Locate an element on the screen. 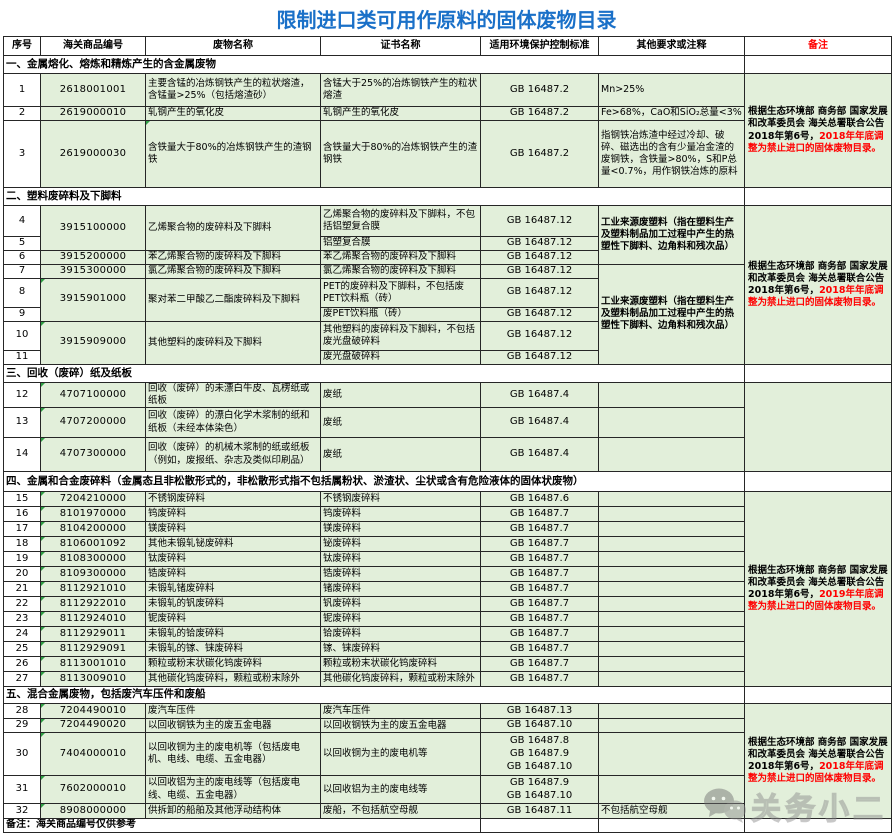  section-row-1: 一、金属熔化、熔炼和精炼产生的含金属废物 is located at coordinates (447, 64).